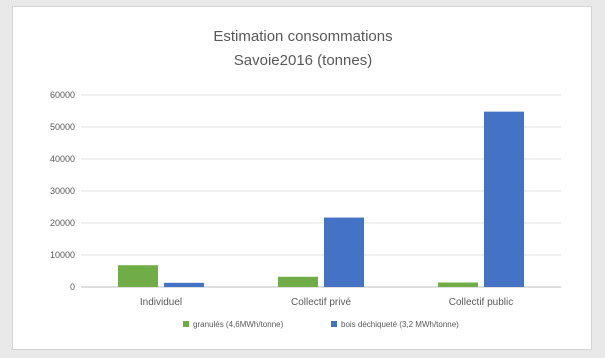  What do you see at coordinates (62, 255) in the screenshot?
I see `y-tick-label: 10000` at bounding box center [62, 255].